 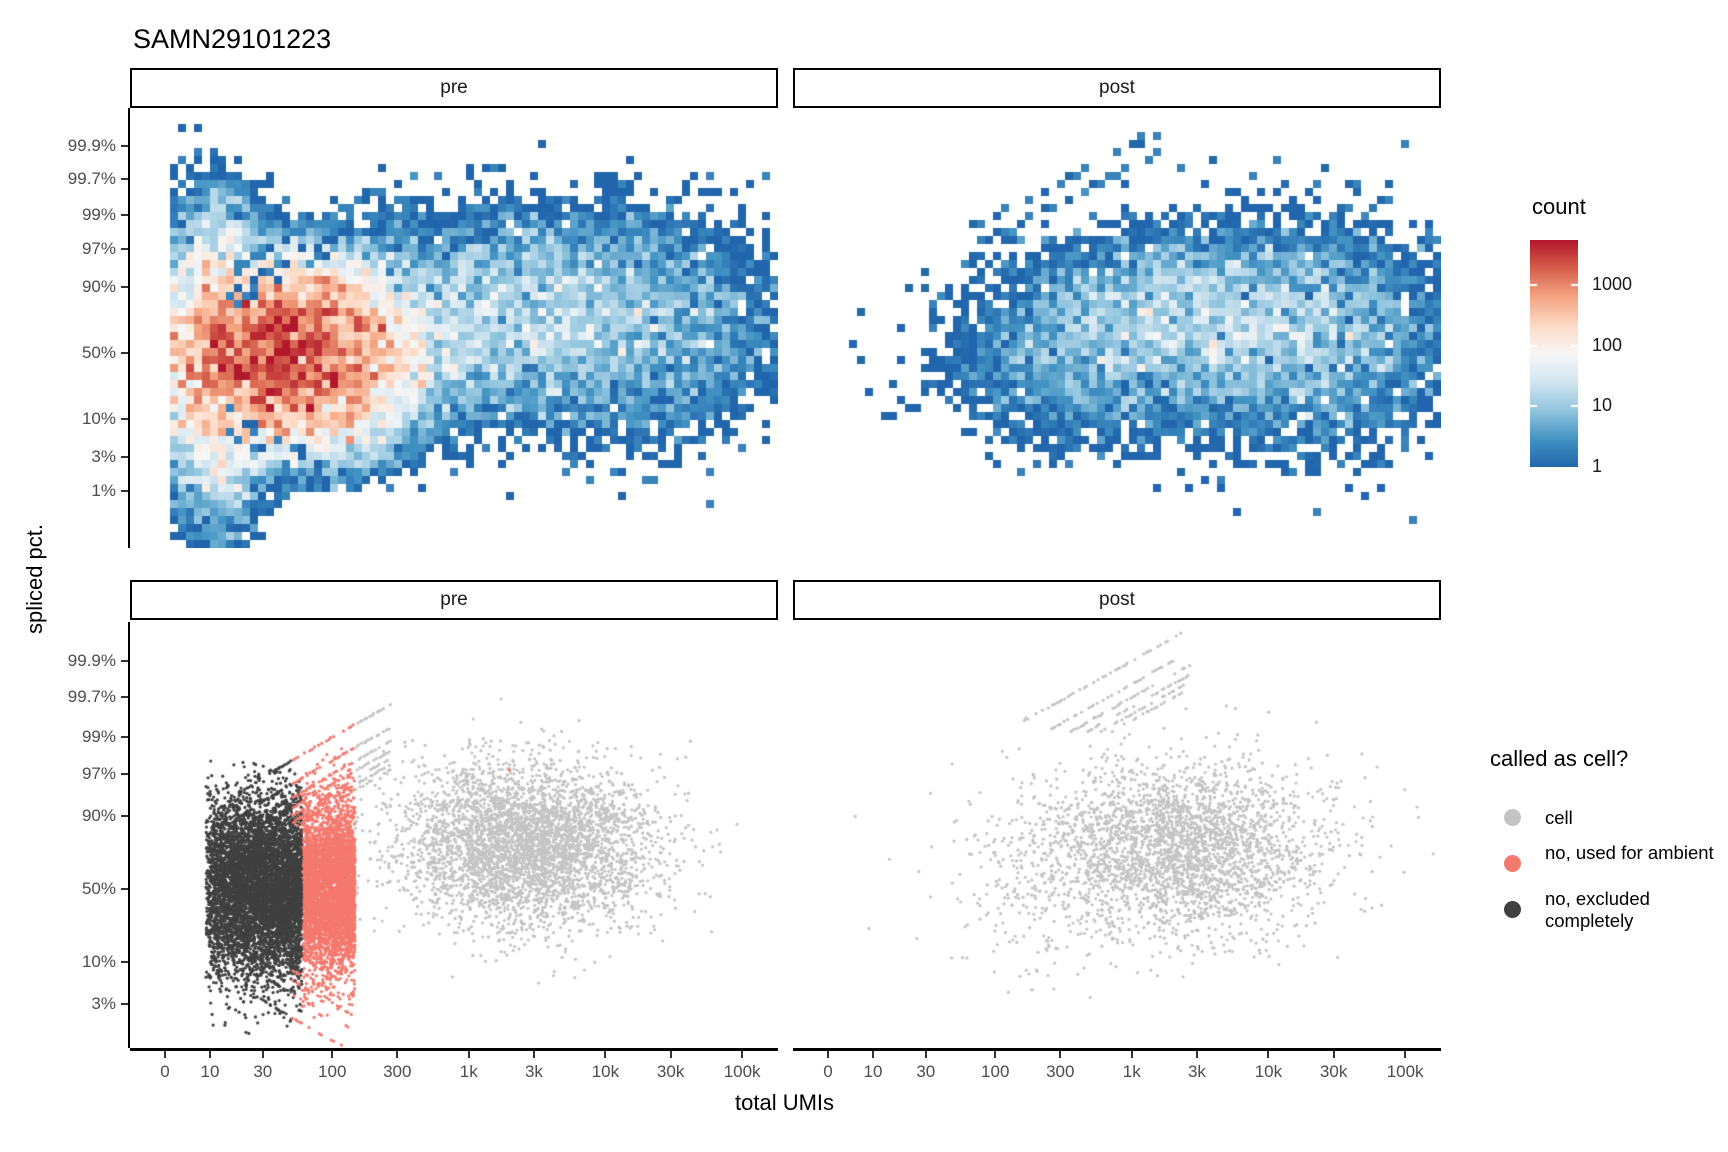 What do you see at coordinates (1597, 466) in the screenshot?
I see `count-colorbar-tick-label: 1` at bounding box center [1597, 466].